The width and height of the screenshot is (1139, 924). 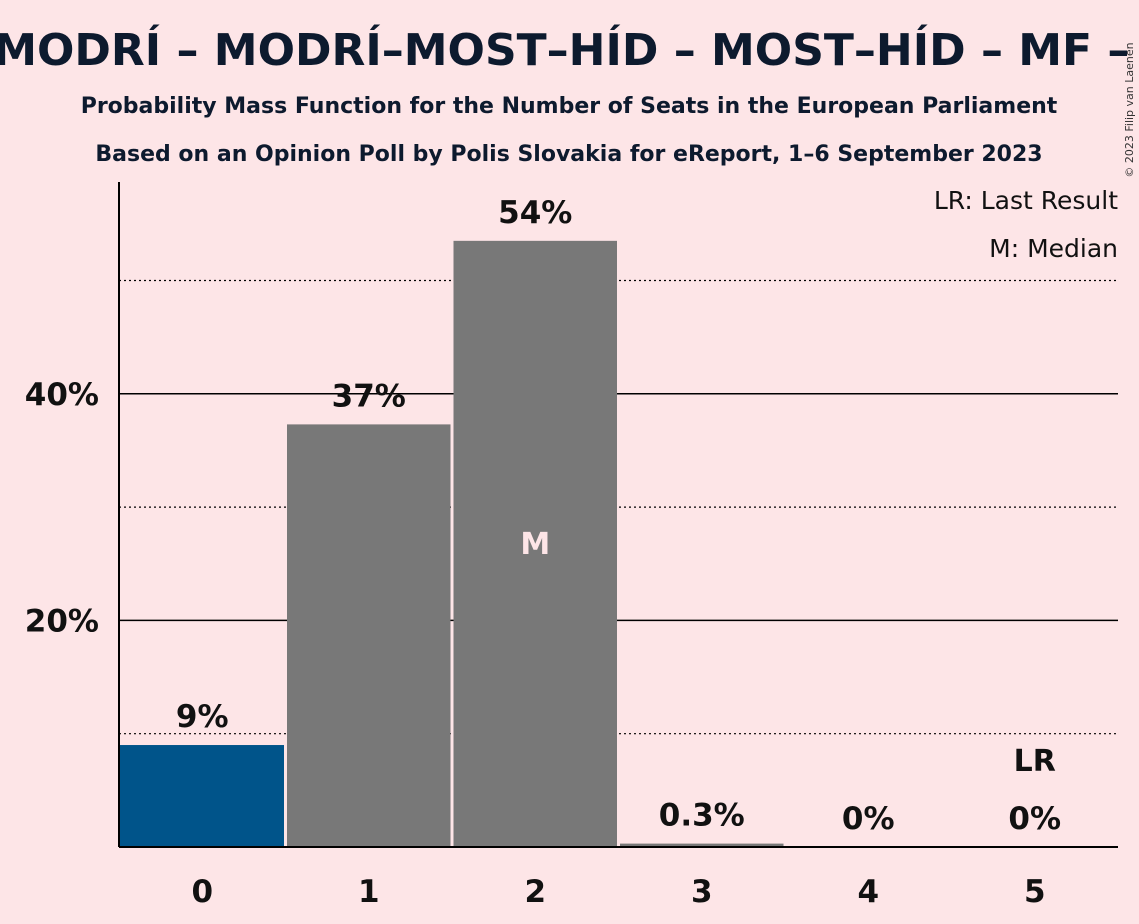 I want to click on legend-median: M: Median, so click(x=1053, y=248).